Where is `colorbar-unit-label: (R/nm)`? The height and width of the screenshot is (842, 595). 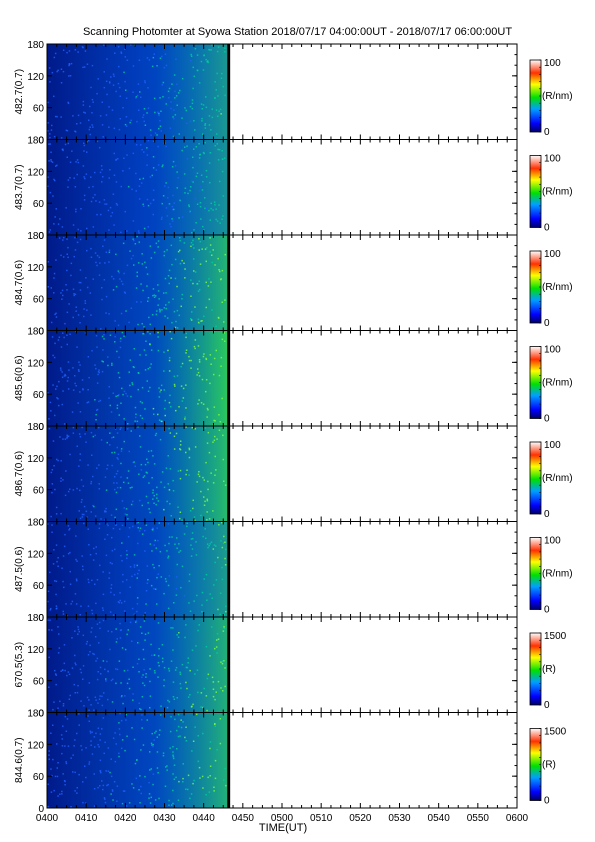
colorbar-unit-label: (R/nm) is located at coordinates (557, 287).